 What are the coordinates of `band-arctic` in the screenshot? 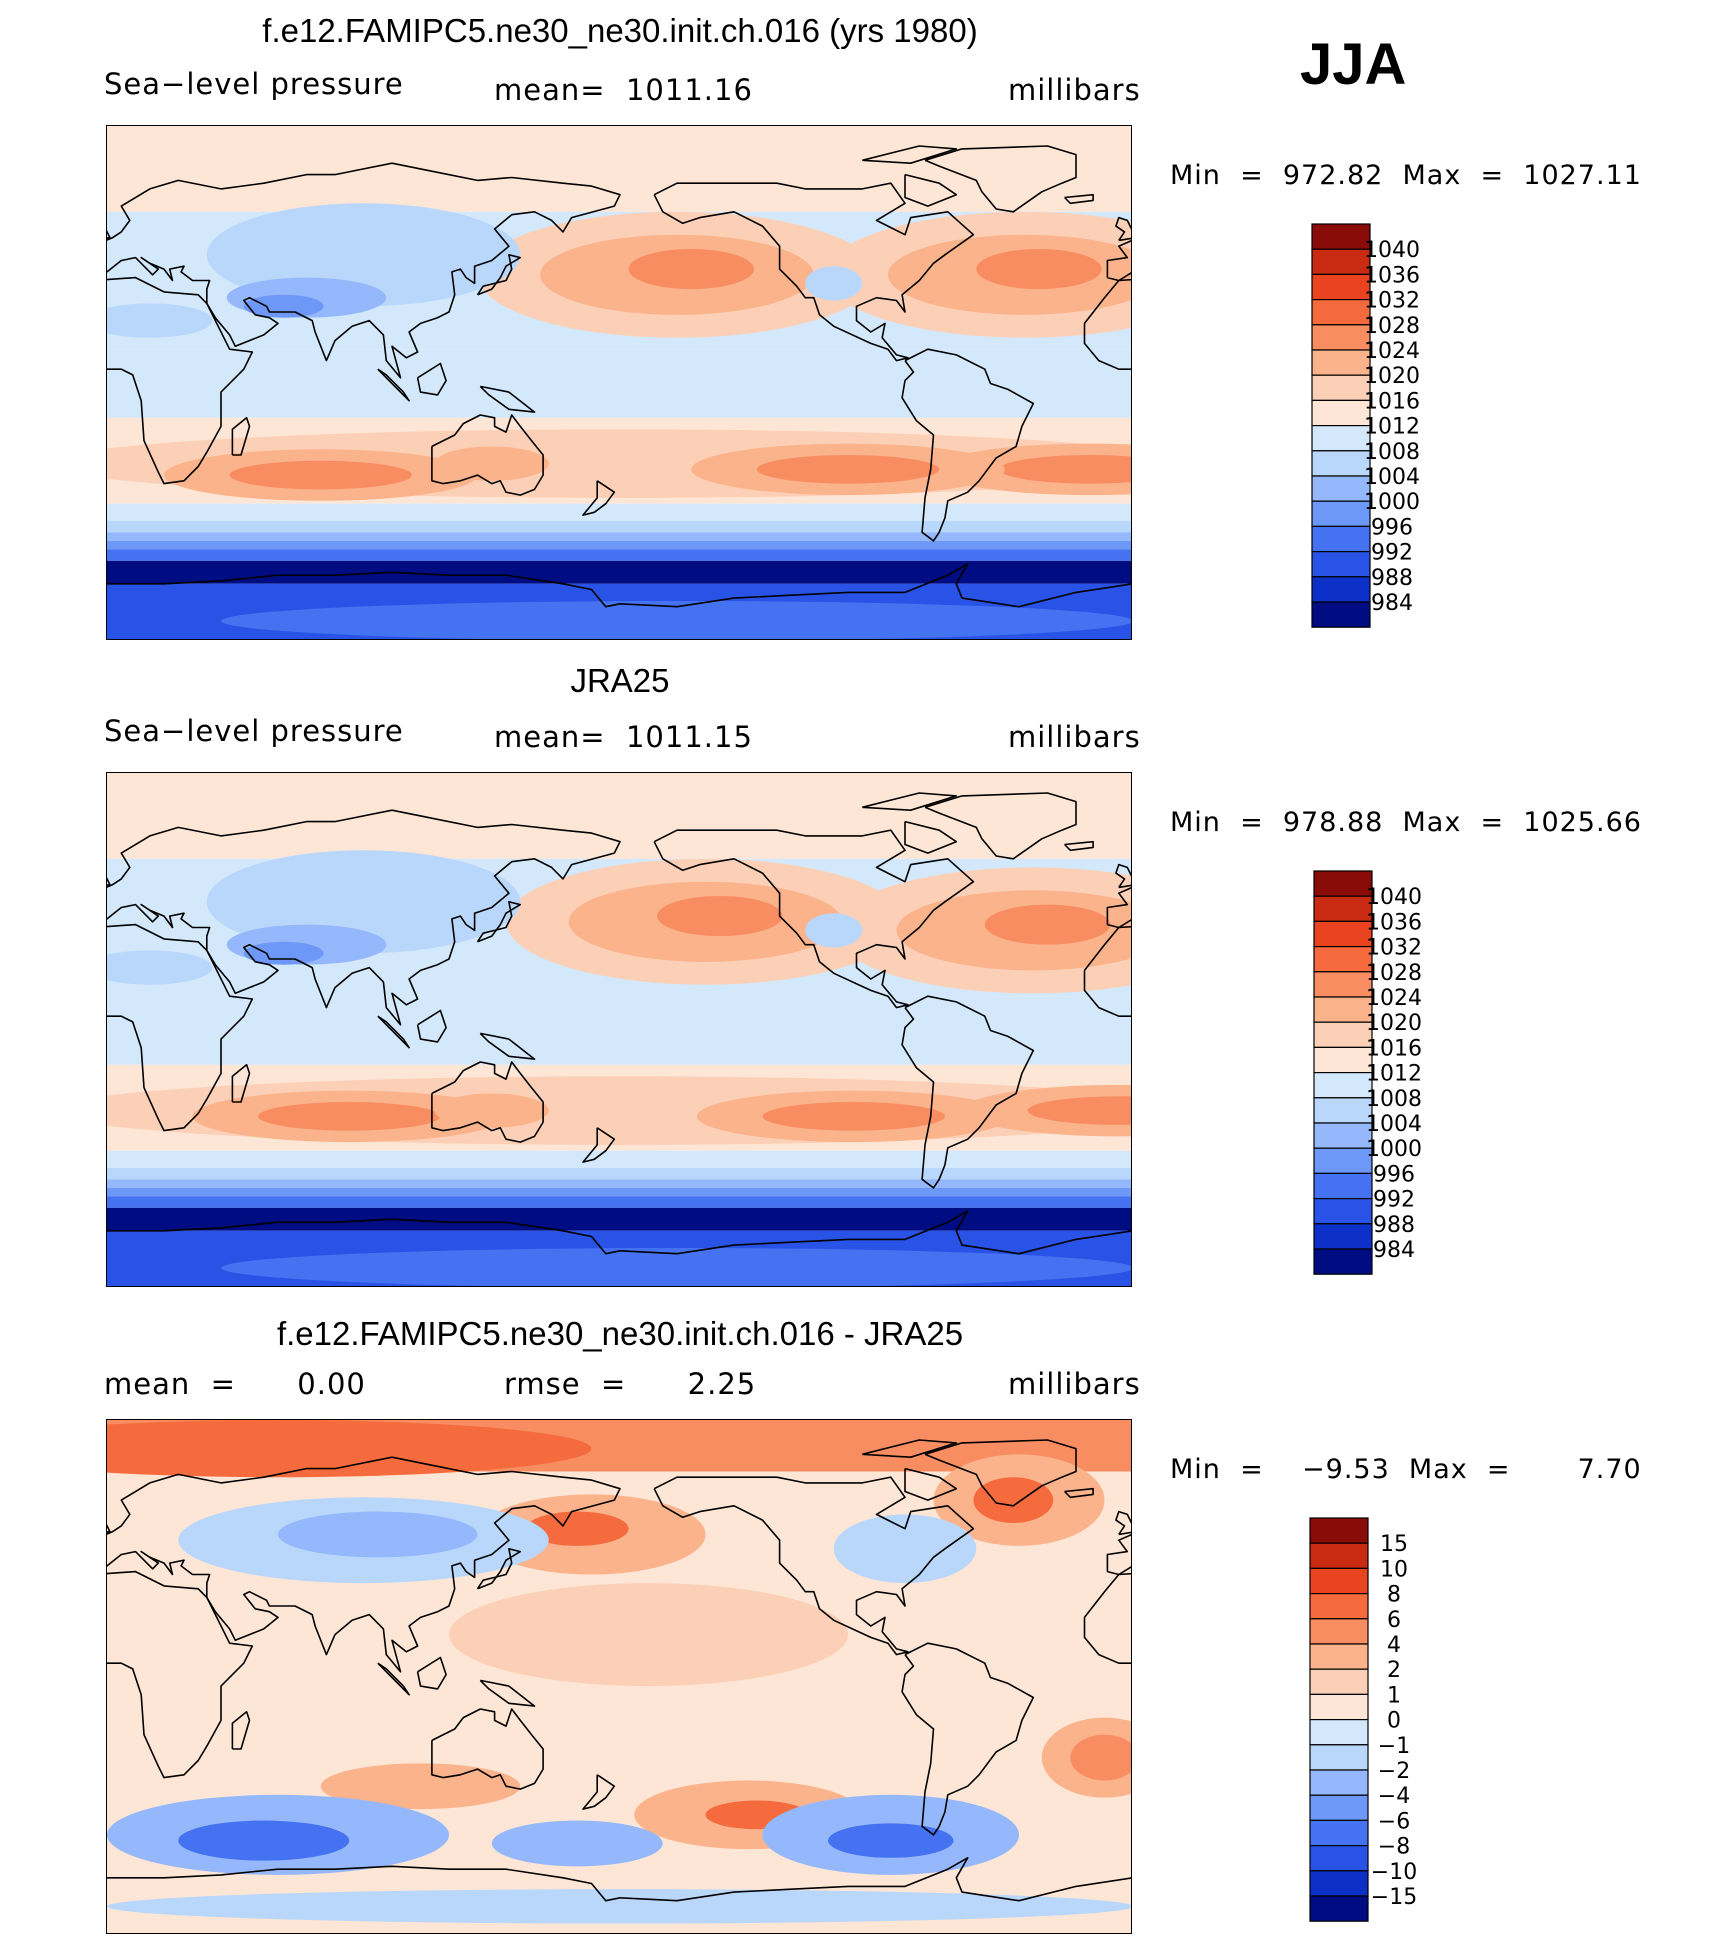 It's located at (619, 169).